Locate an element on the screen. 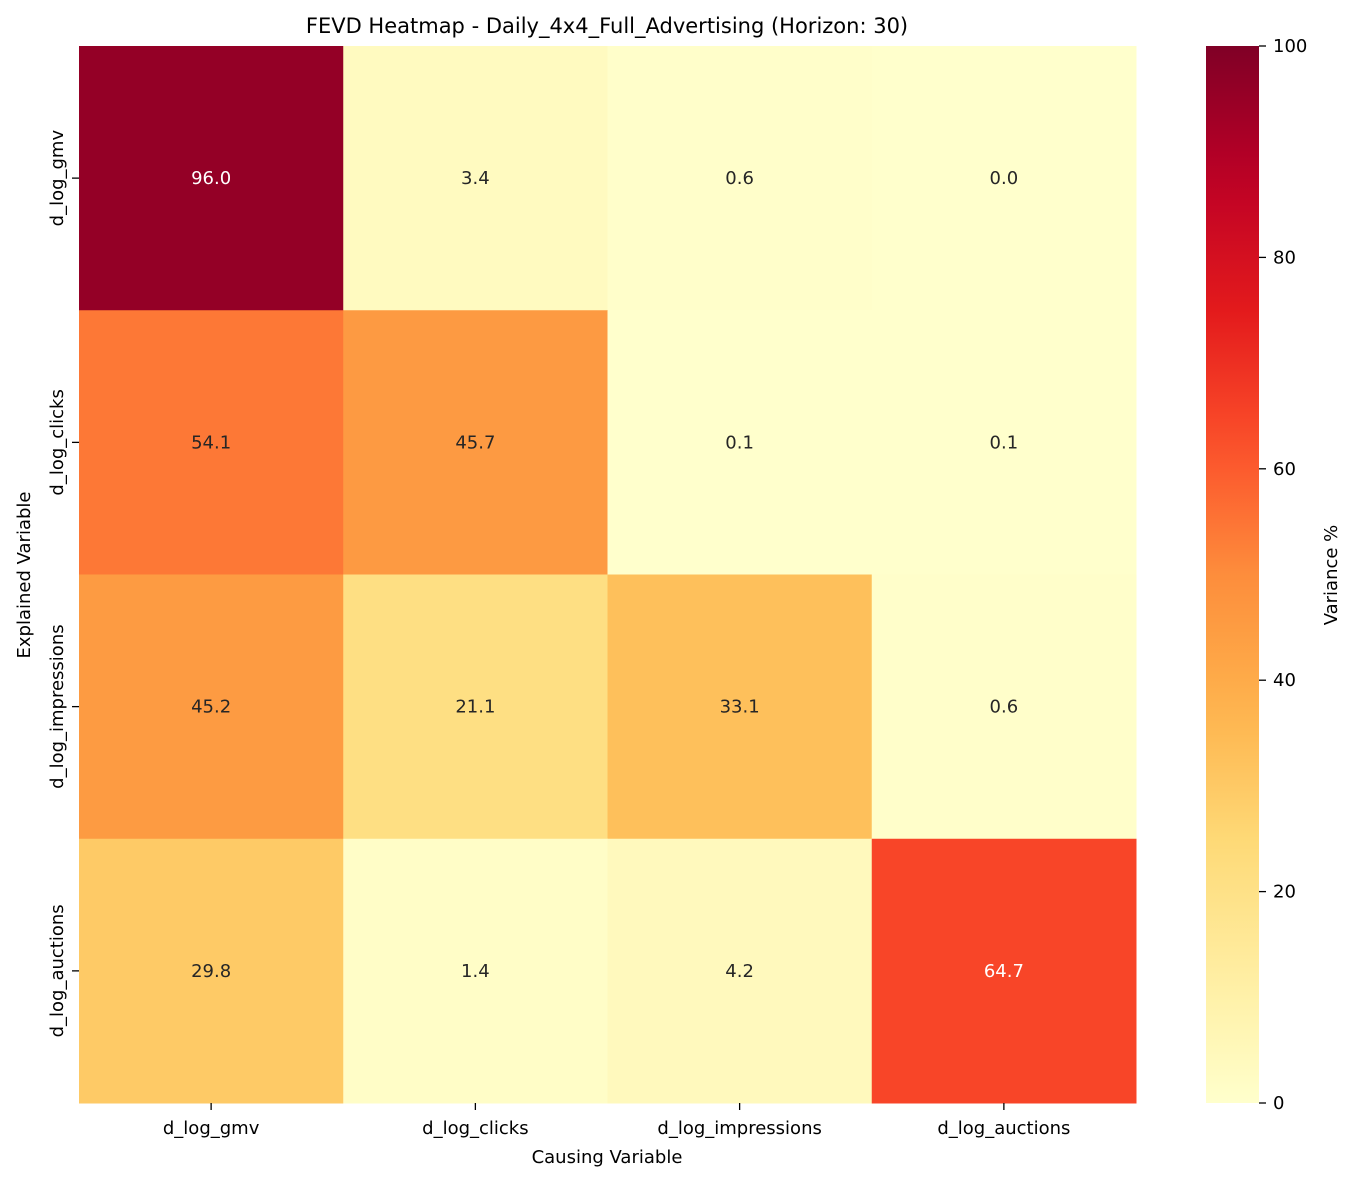 Image resolution: width=1356 pixels, height=1182 pixels. colorbar-tick-label: 40 is located at coordinates (1284, 680).